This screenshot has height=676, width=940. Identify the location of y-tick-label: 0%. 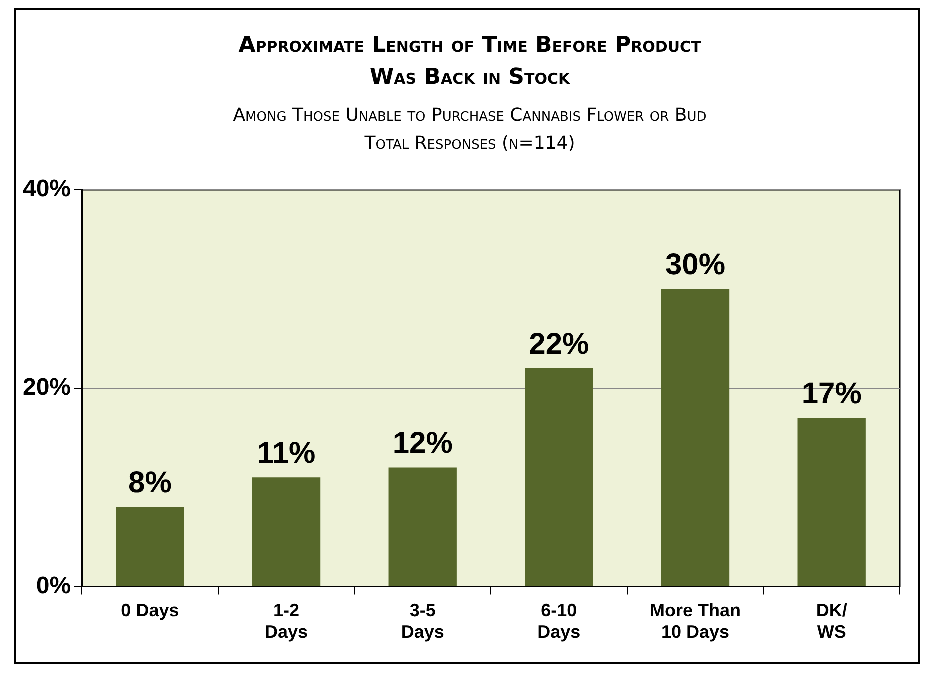
(54, 586).